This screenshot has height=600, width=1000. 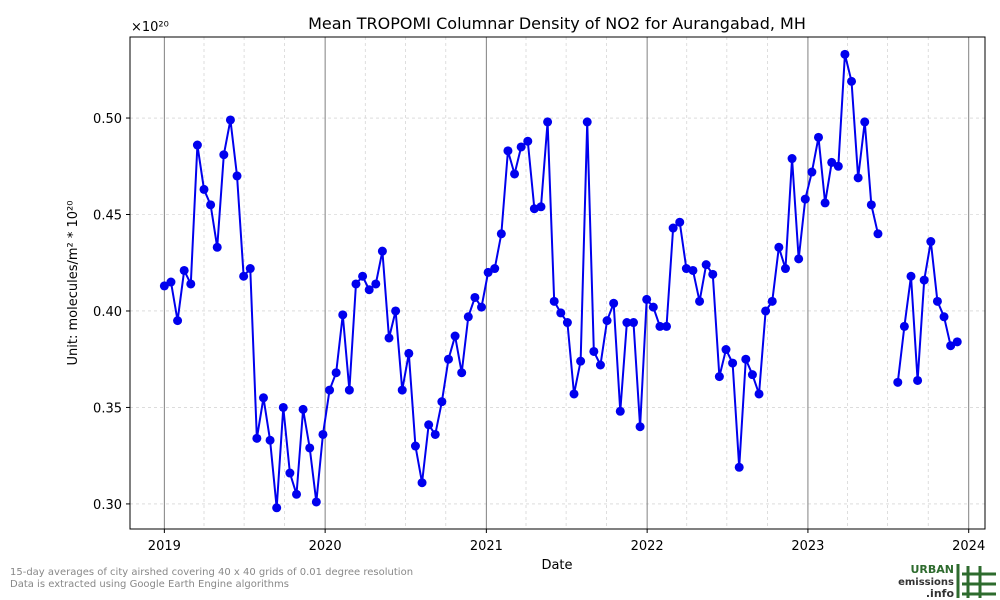 I want to click on logo-line-emissions: emissions, so click(x=926, y=582).